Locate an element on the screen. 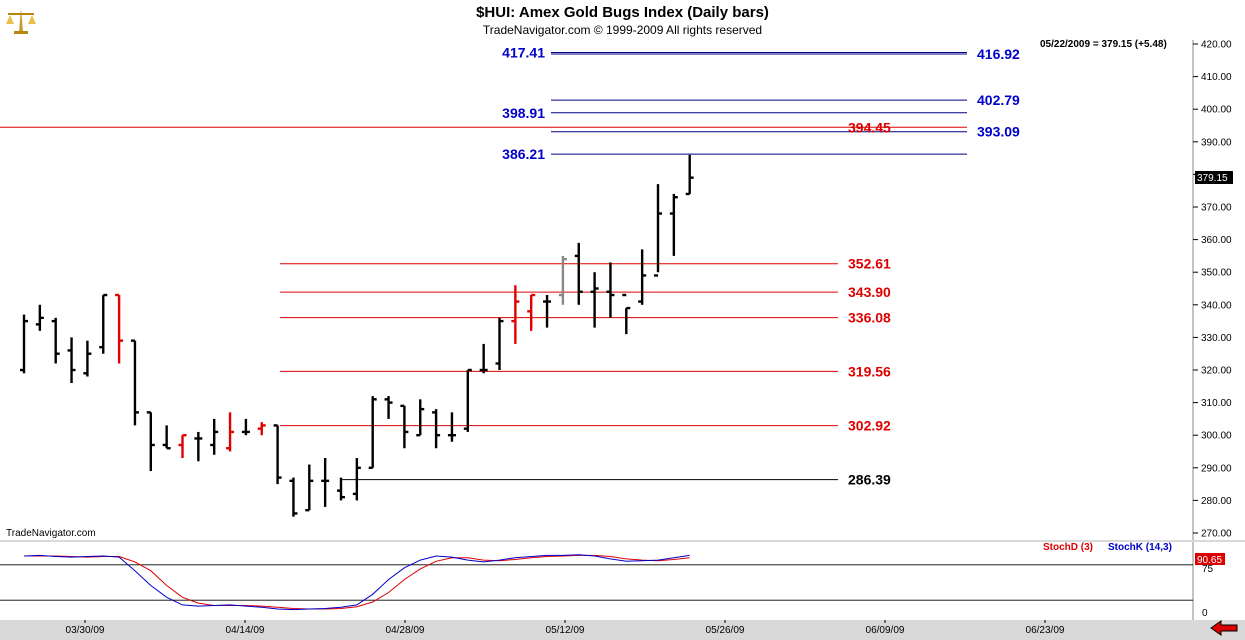 This screenshot has height=640, width=1245. level-label: 402.79 is located at coordinates (998, 100).